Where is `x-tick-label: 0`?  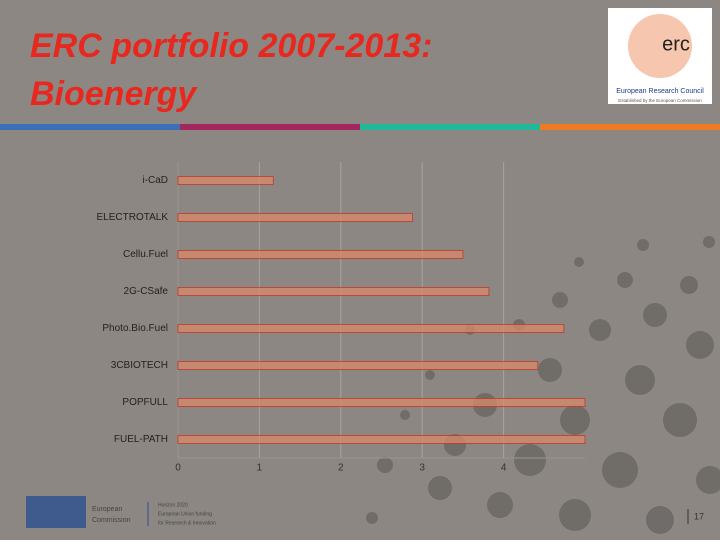
x-tick-label: 0 is located at coordinates (178, 468).